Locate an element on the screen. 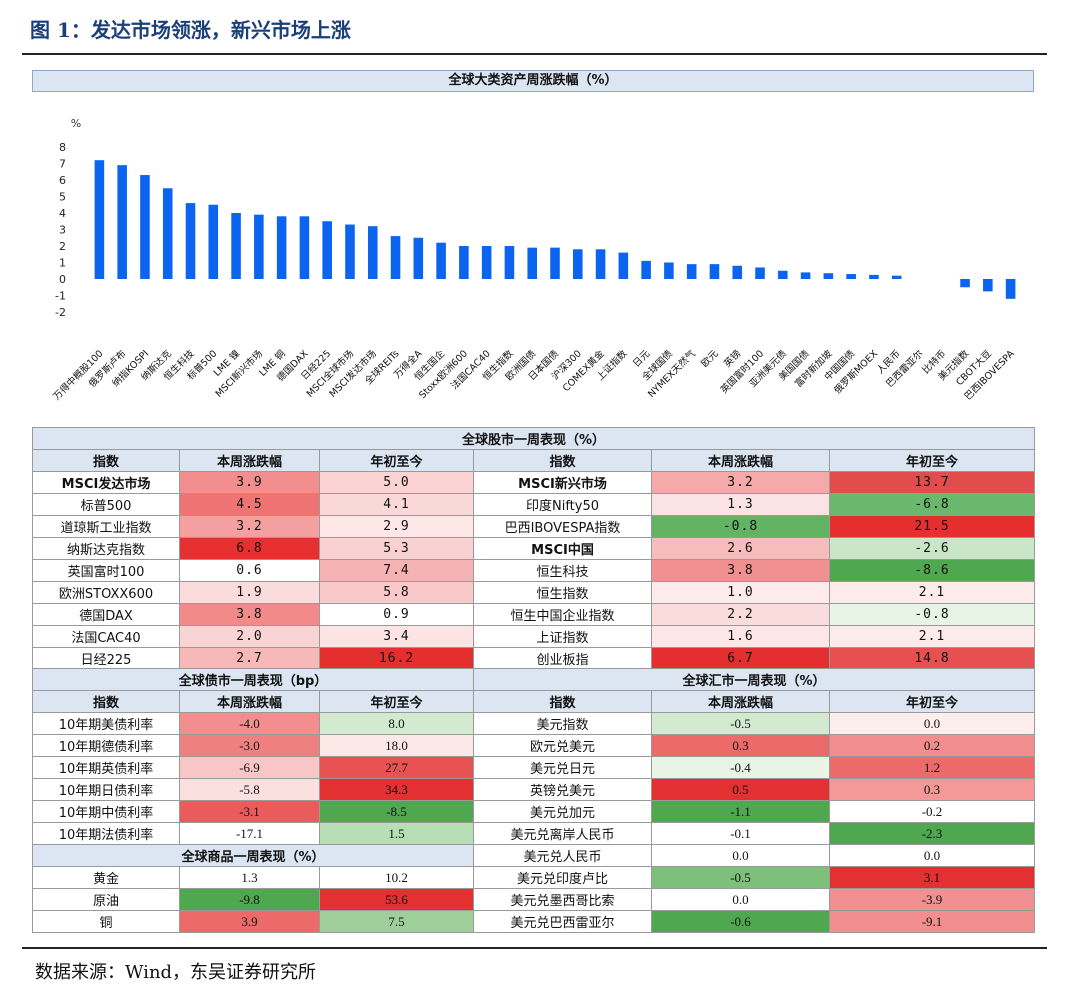 Image resolution: width=1080 pixels, height=995 pixels. weekly-change: -6.9 is located at coordinates (249, 767).